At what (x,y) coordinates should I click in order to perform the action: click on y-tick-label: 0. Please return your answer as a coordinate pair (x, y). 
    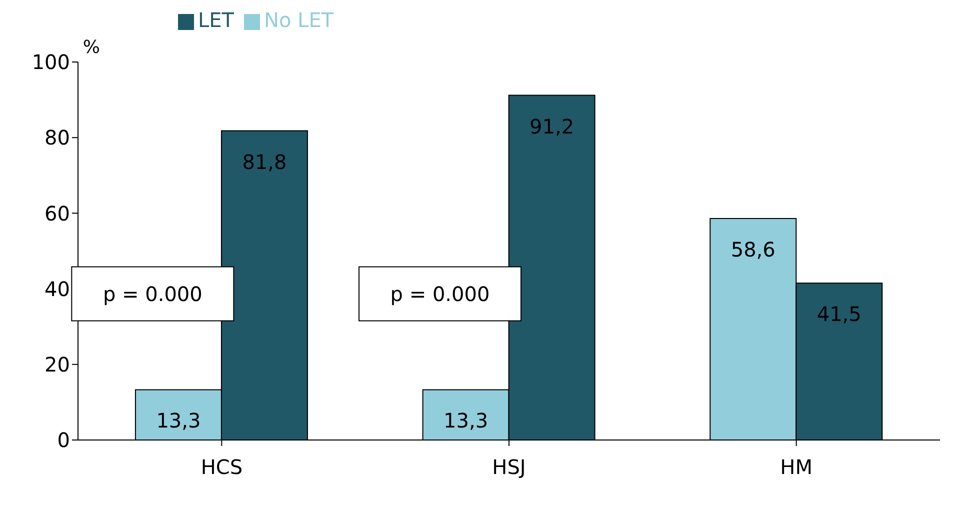
    Looking at the image, I should click on (63, 440).